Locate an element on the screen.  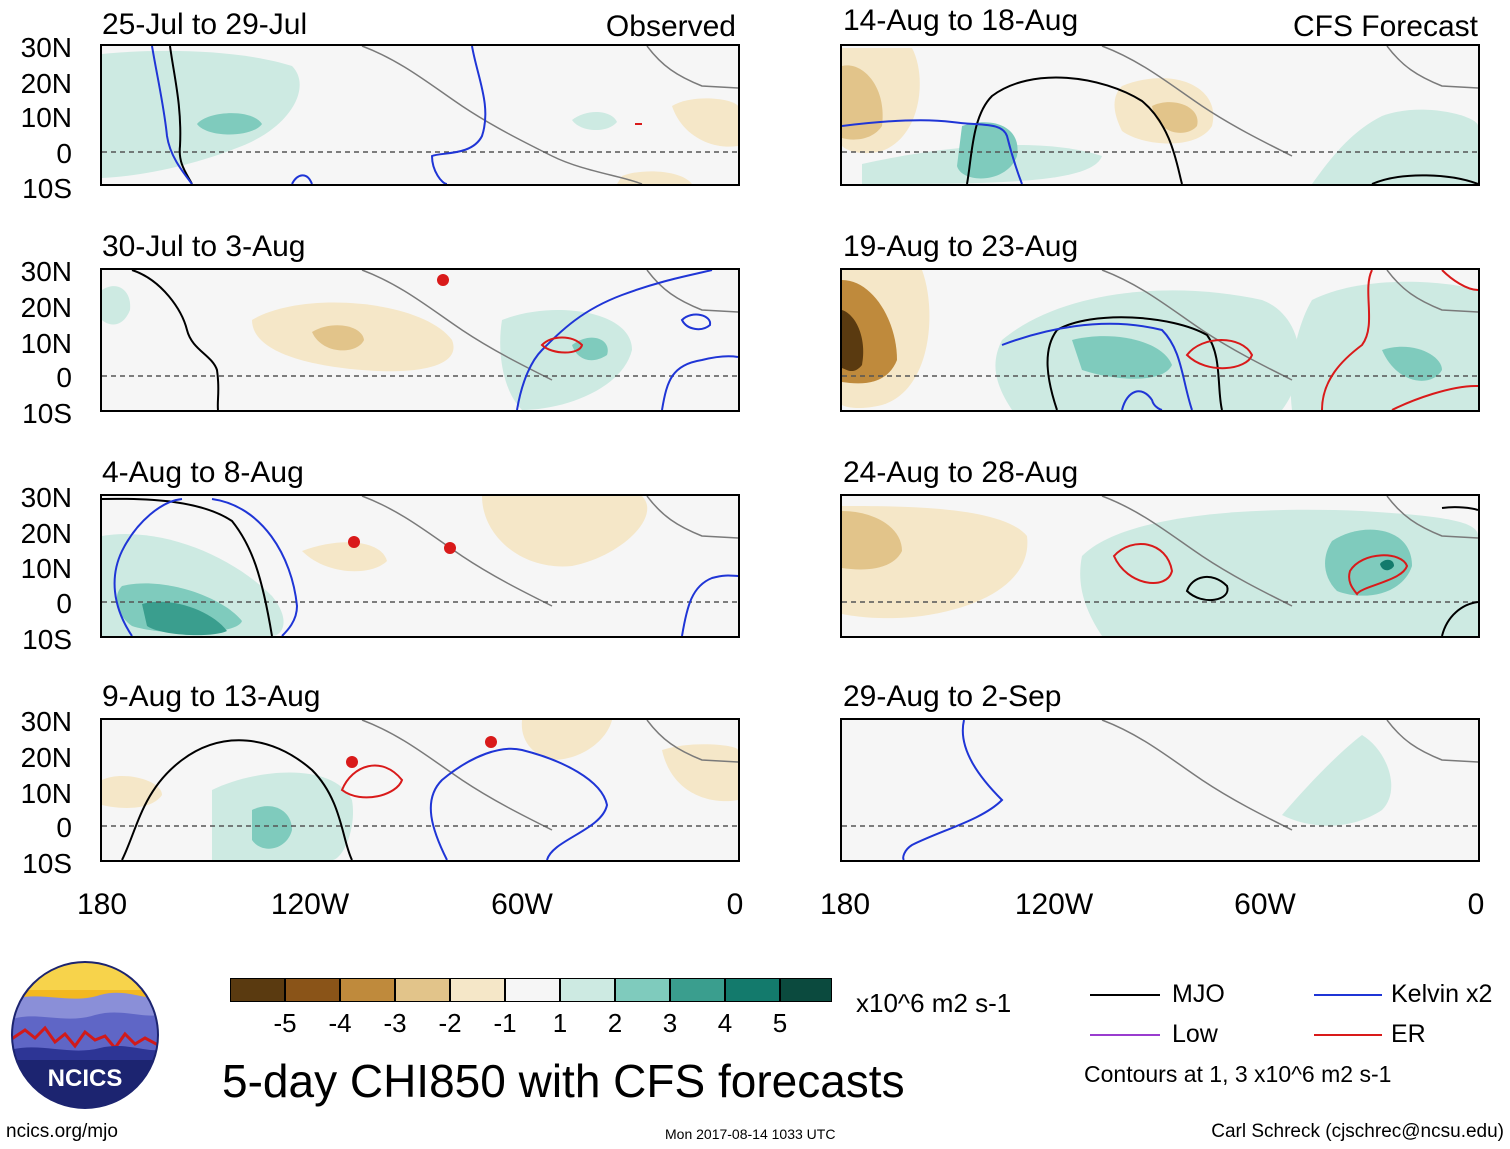
legend-mjo-line is located at coordinates (1125, 995).